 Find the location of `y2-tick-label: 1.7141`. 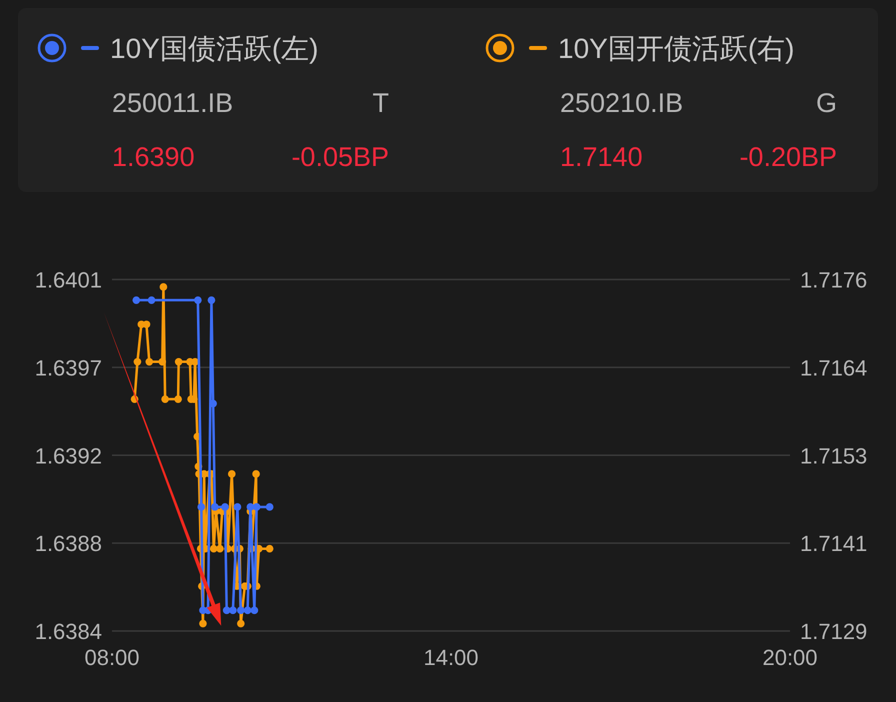

y2-tick-label: 1.7141 is located at coordinates (834, 543).